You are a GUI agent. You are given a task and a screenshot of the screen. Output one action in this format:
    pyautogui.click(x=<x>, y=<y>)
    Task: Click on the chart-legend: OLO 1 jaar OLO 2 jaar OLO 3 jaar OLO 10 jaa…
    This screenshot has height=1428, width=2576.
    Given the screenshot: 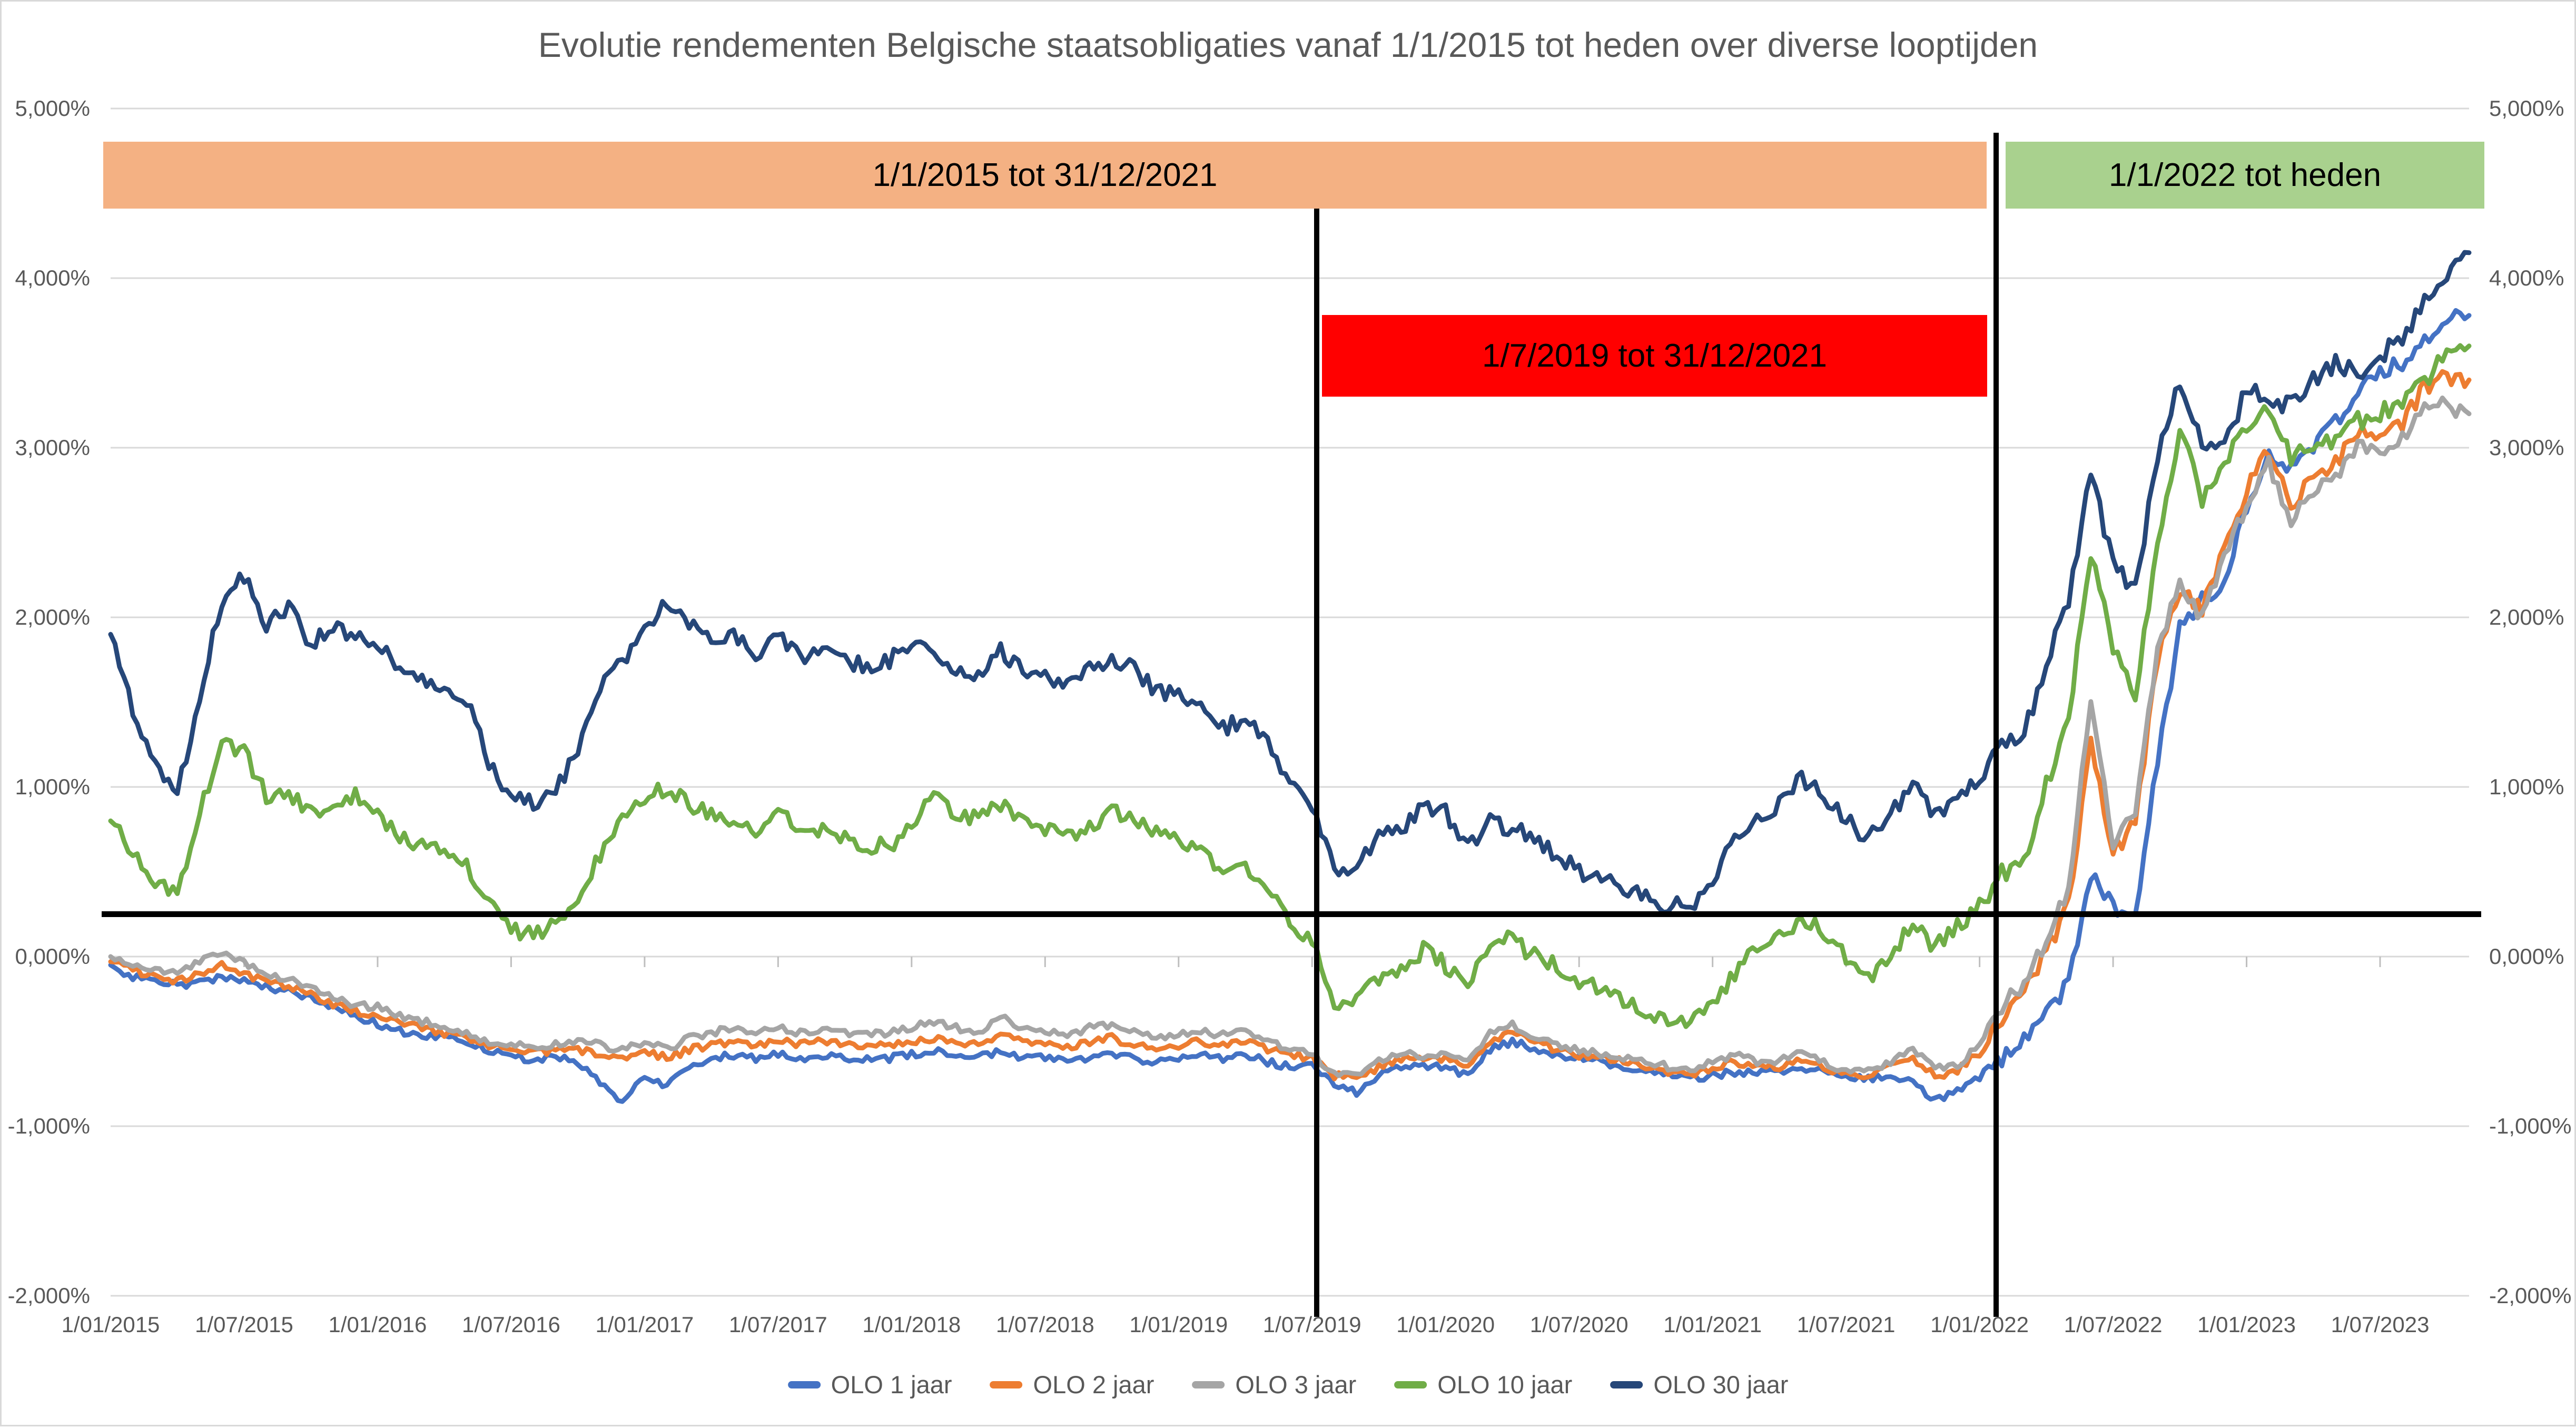 What is the action you would take?
    pyautogui.click(x=1287, y=1384)
    